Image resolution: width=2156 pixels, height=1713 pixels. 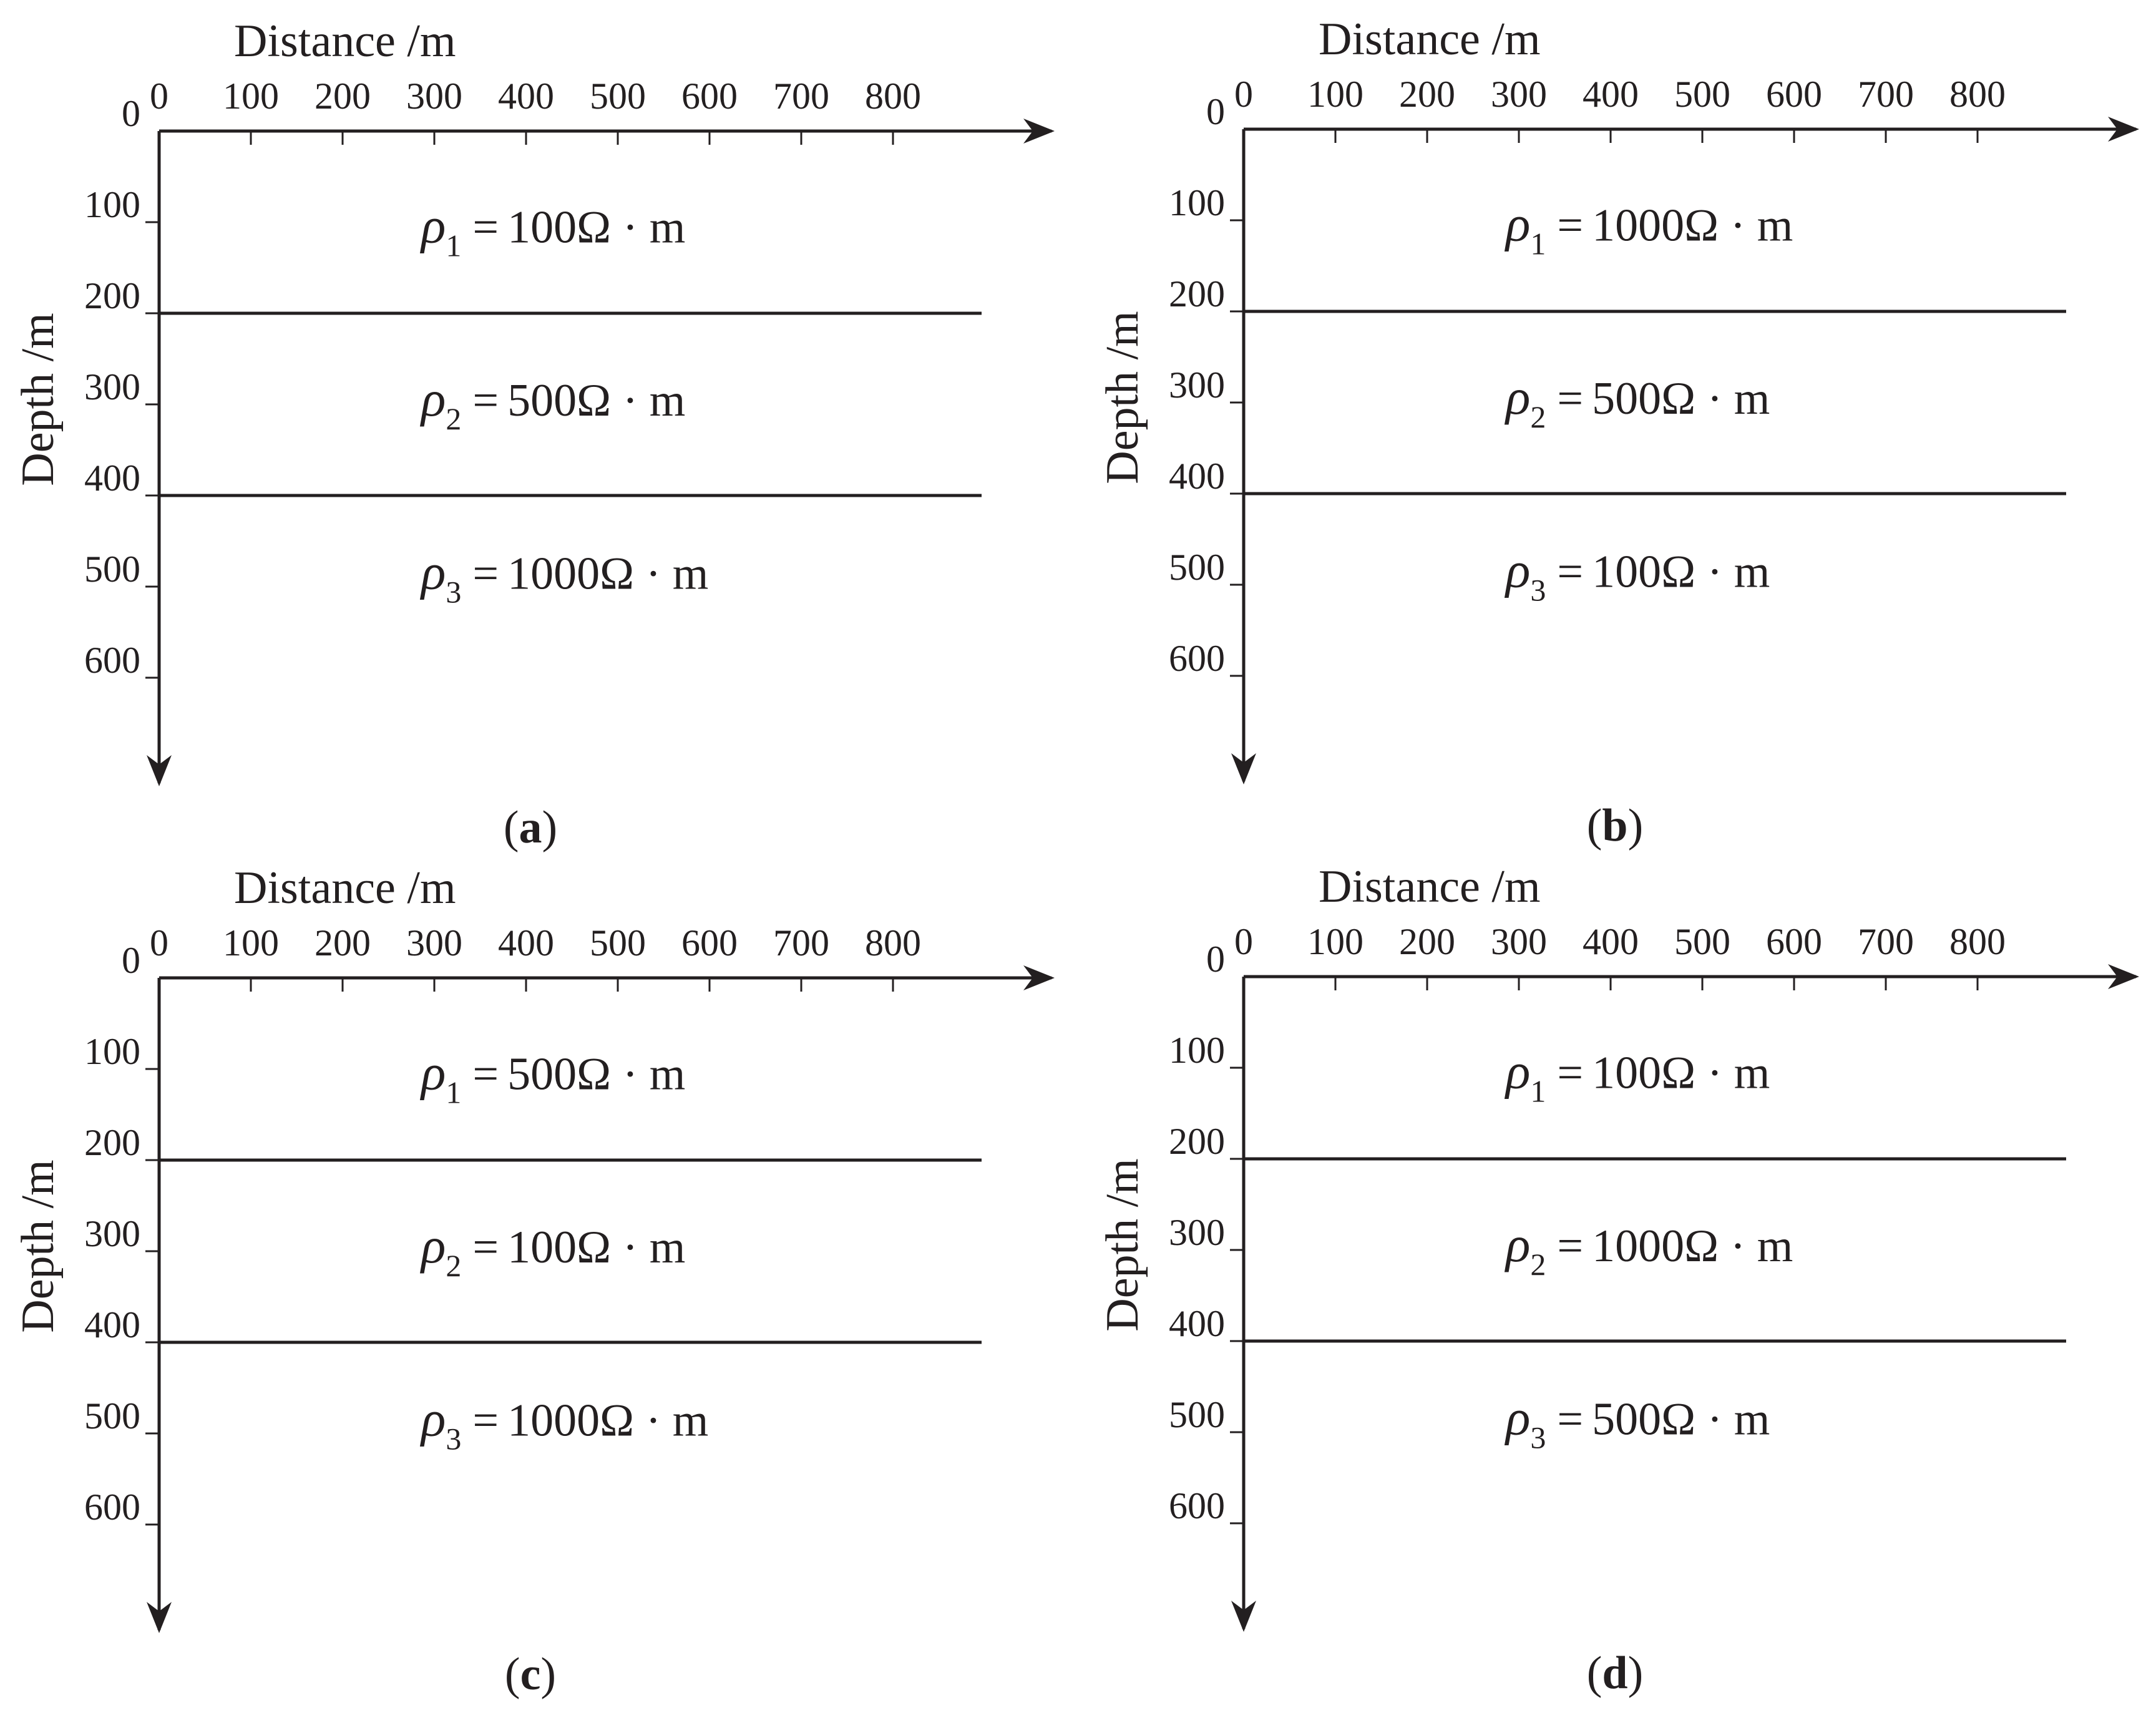 I want to click on caption-letter: d, so click(x=1614, y=1673).